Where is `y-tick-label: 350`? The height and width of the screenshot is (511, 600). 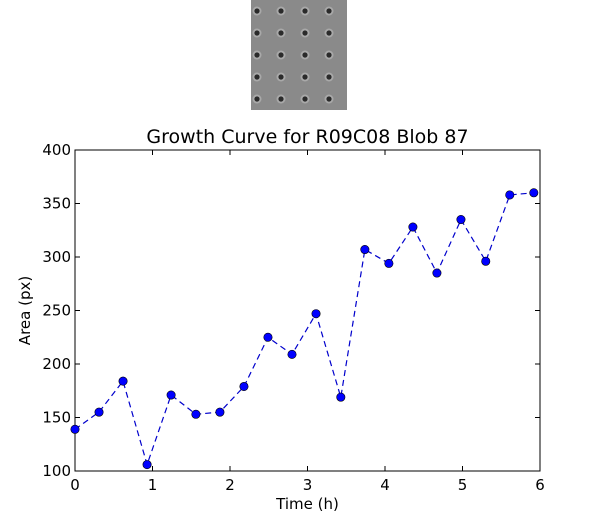
y-tick-label: 350 is located at coordinates (56, 204).